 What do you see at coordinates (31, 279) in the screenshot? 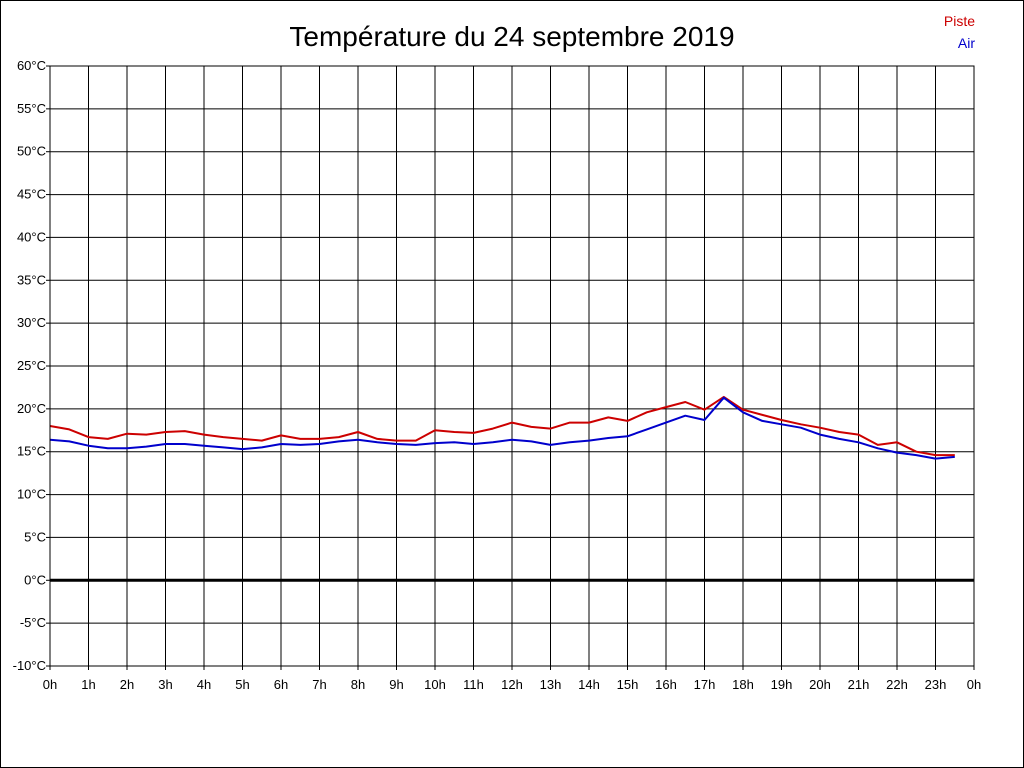
I see `y-tick-label: 35°C` at bounding box center [31, 279].